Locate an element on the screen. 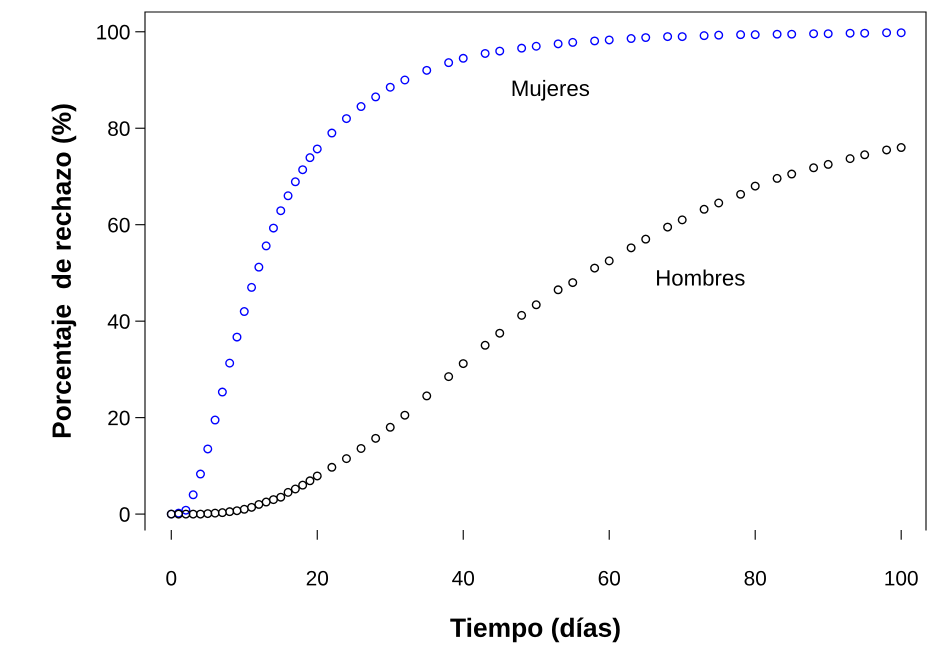 This screenshot has width=927, height=655. x-axis-title: Tiempo (días) is located at coordinates (535, 629).